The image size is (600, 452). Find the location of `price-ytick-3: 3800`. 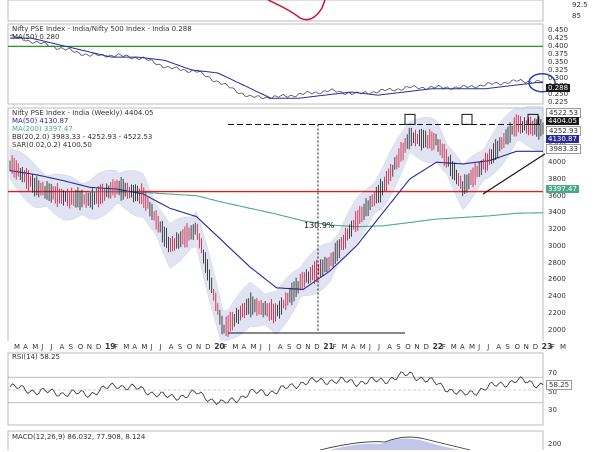

price-ytick-3: 3800 is located at coordinates (557, 178).